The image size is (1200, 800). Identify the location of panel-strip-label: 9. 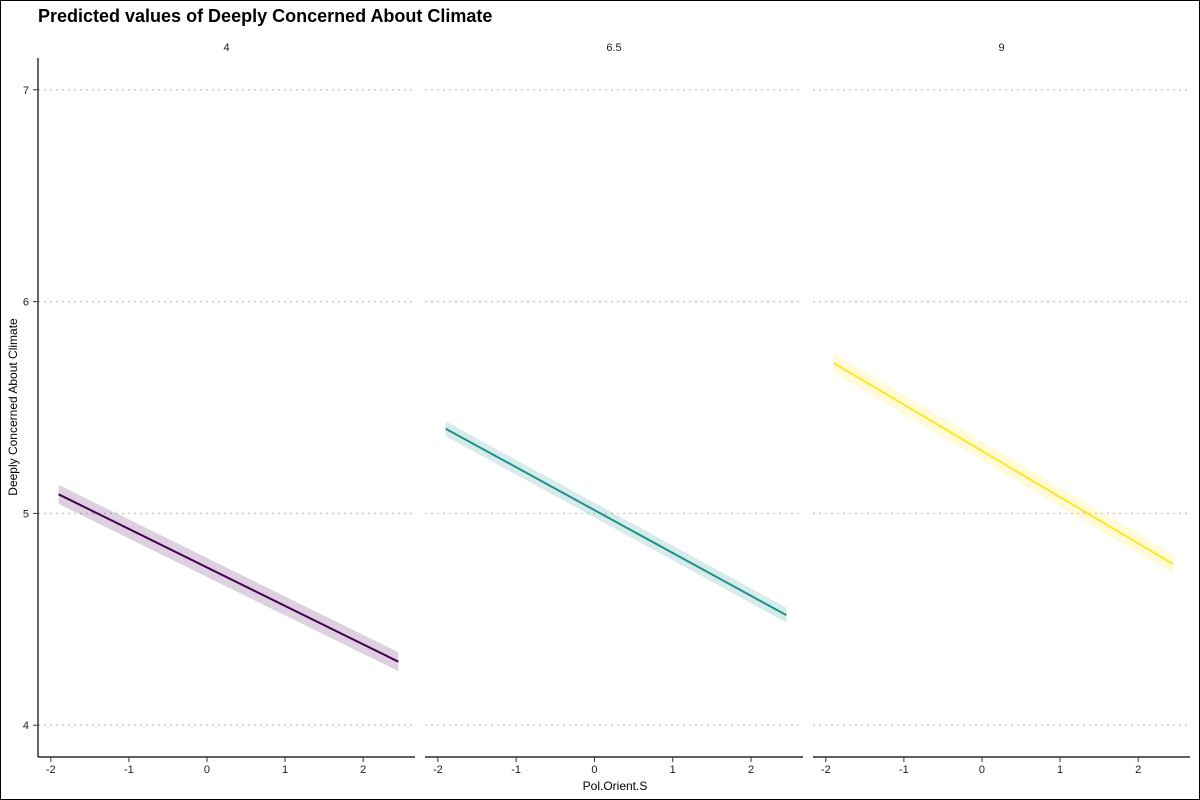
(1001, 48).